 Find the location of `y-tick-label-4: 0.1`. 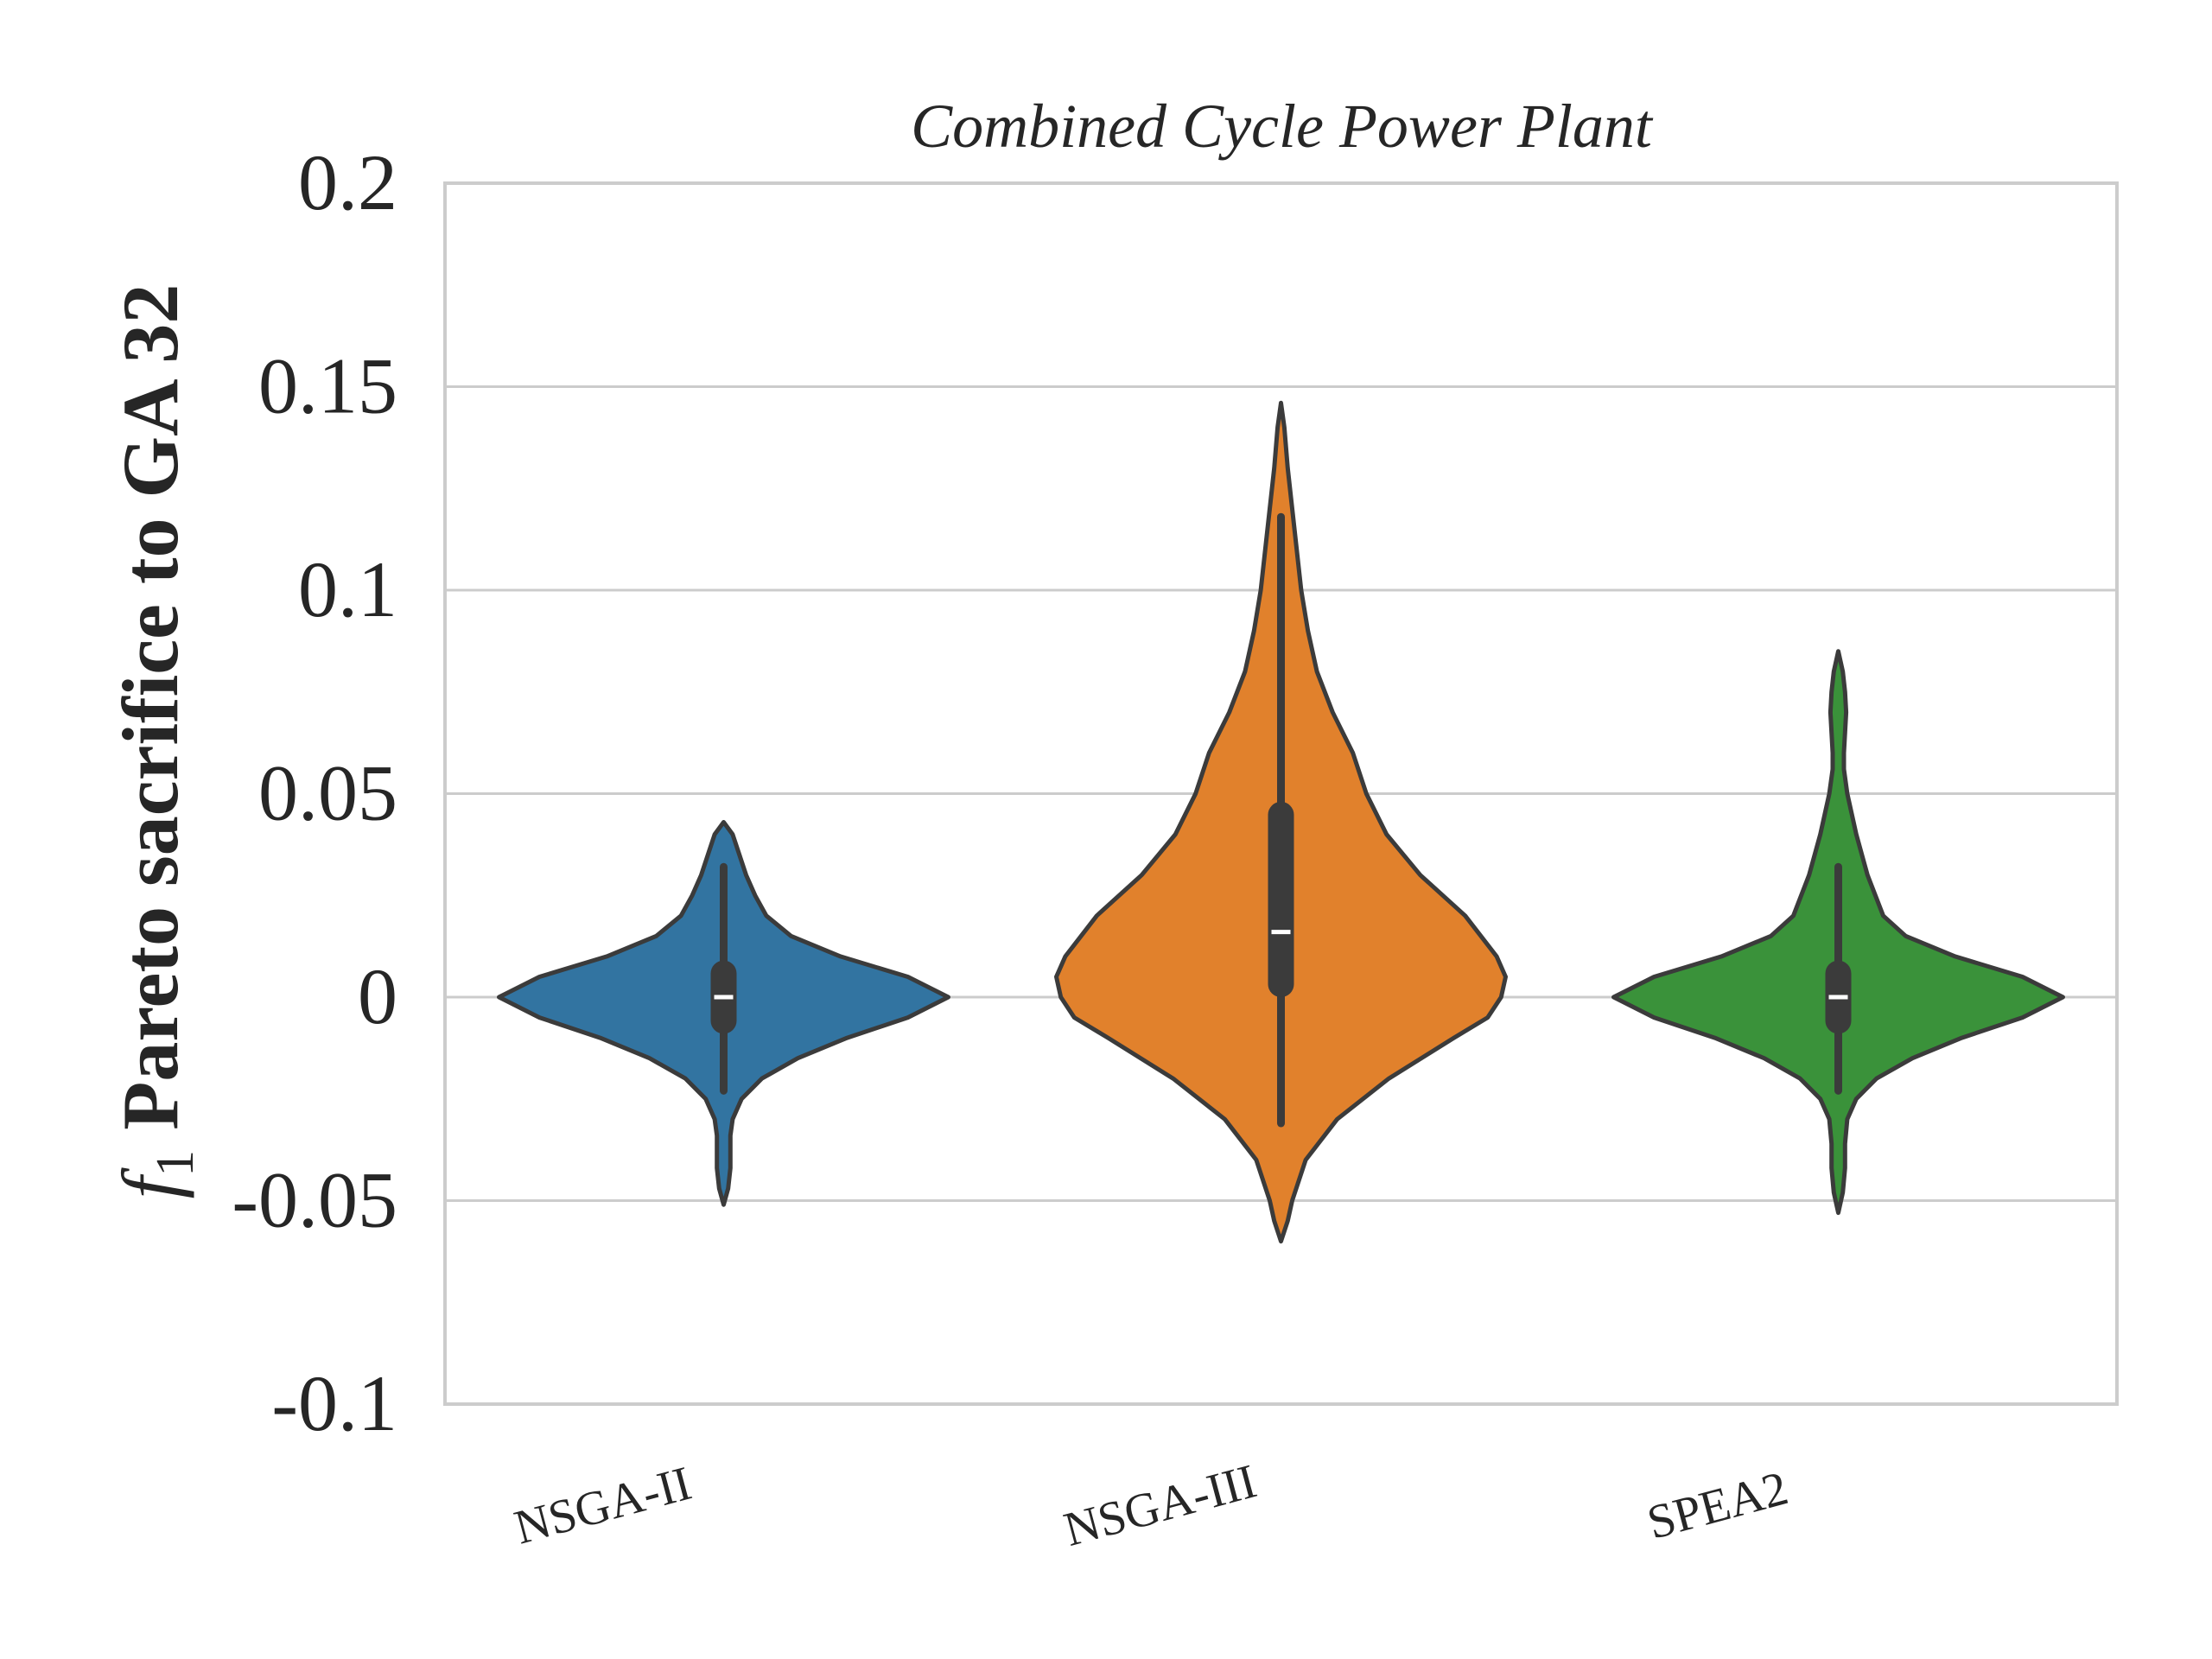

y-tick-label-4: 0.1 is located at coordinates (347, 589).